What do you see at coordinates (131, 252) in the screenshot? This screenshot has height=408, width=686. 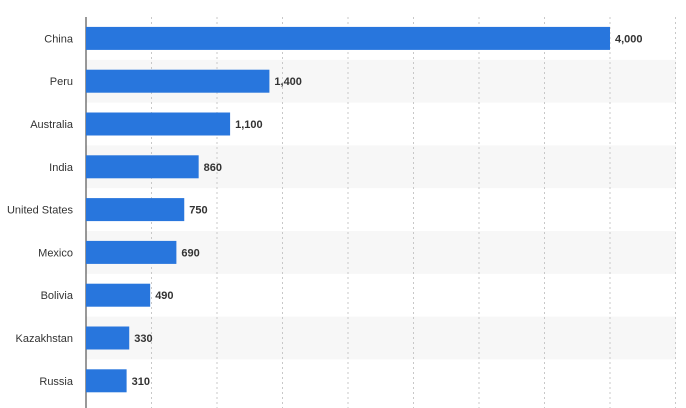 I see `bar-mexico` at bounding box center [131, 252].